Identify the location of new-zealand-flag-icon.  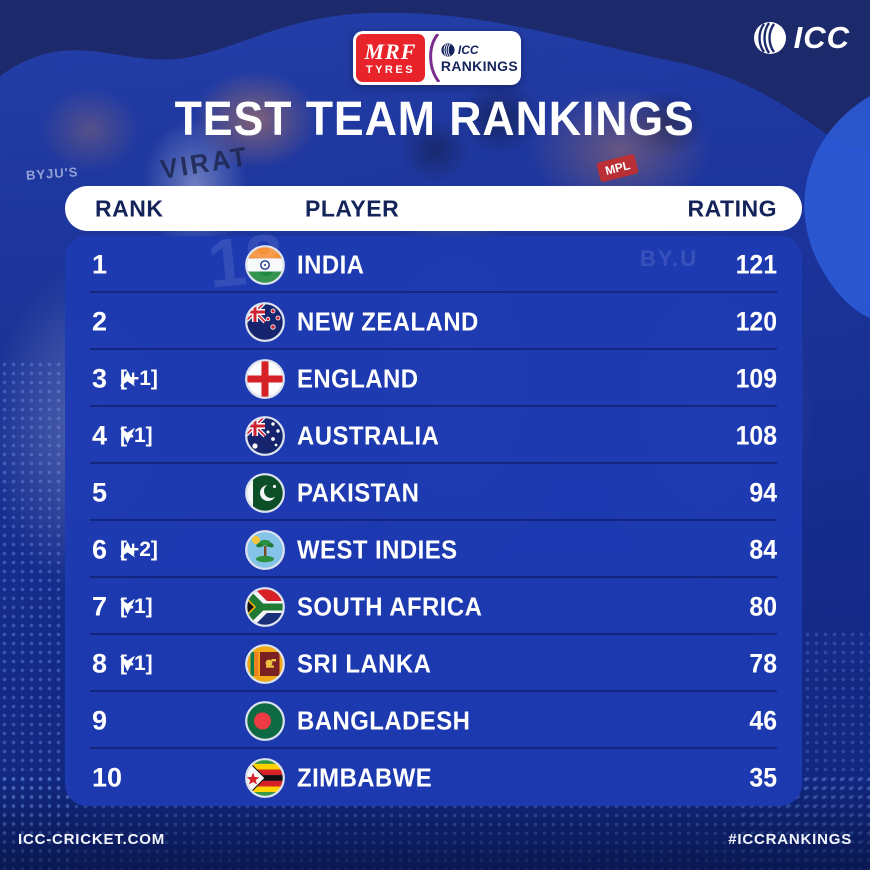
(265, 321).